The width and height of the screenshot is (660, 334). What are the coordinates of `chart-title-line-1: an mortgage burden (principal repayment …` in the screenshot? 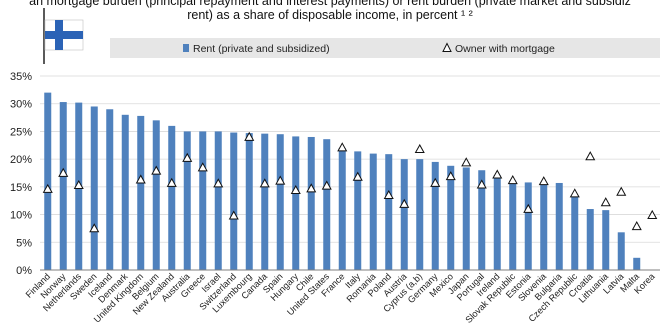 It's located at (330, 4).